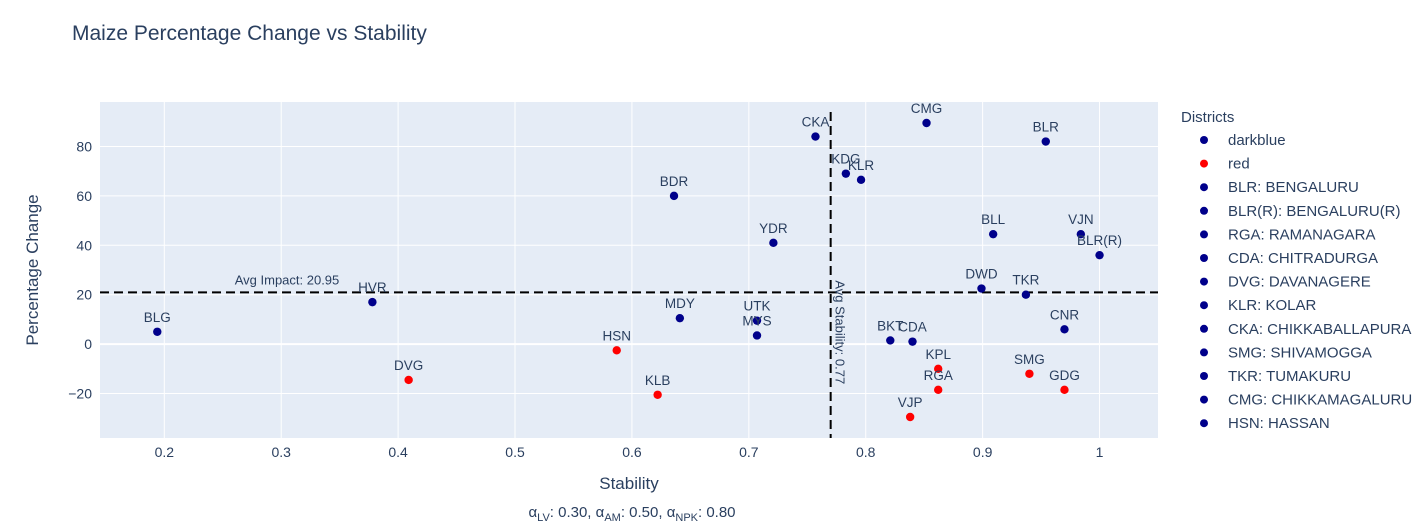  Describe the element at coordinates (1279, 423) in the screenshot. I see `legend-entry: HSN: HASSAN` at that location.